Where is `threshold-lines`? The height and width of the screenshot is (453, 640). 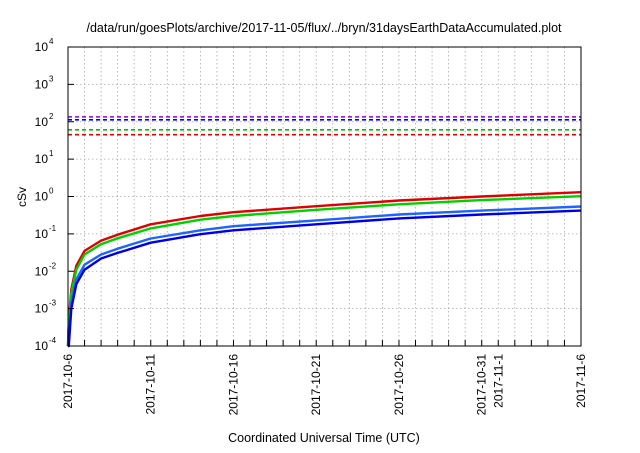
threshold-lines is located at coordinates (324, 126).